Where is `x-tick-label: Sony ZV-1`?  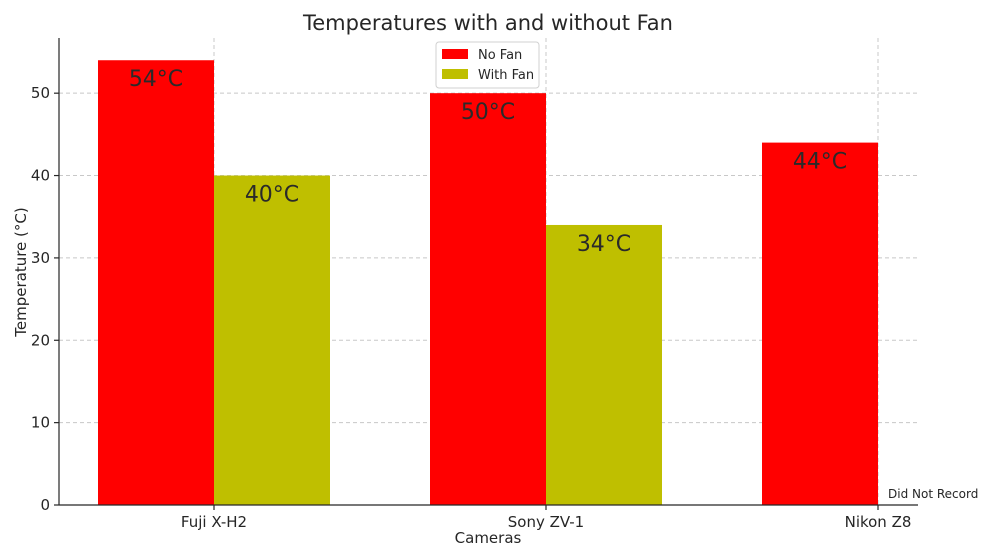 x-tick-label: Sony ZV-1 is located at coordinates (546, 522).